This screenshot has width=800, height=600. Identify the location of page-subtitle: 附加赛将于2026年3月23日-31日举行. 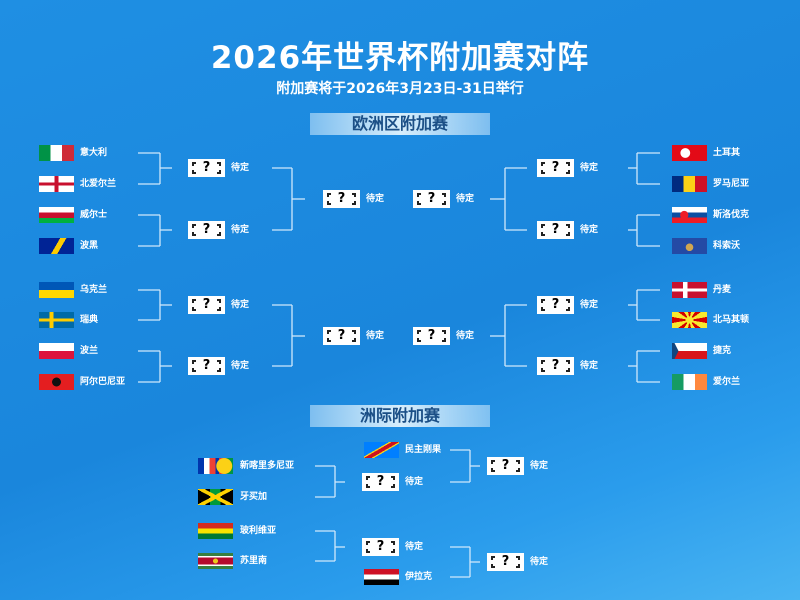
(400, 89).